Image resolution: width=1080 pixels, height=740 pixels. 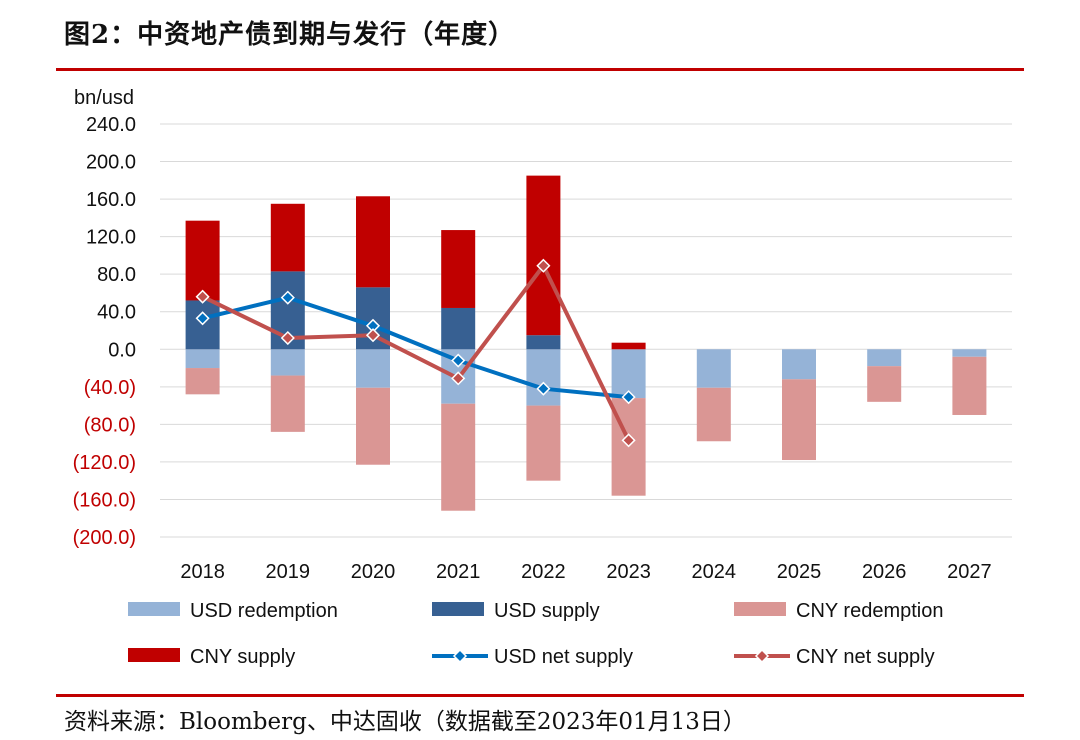 I want to click on legend-label: USD net supply, so click(x=563, y=657).